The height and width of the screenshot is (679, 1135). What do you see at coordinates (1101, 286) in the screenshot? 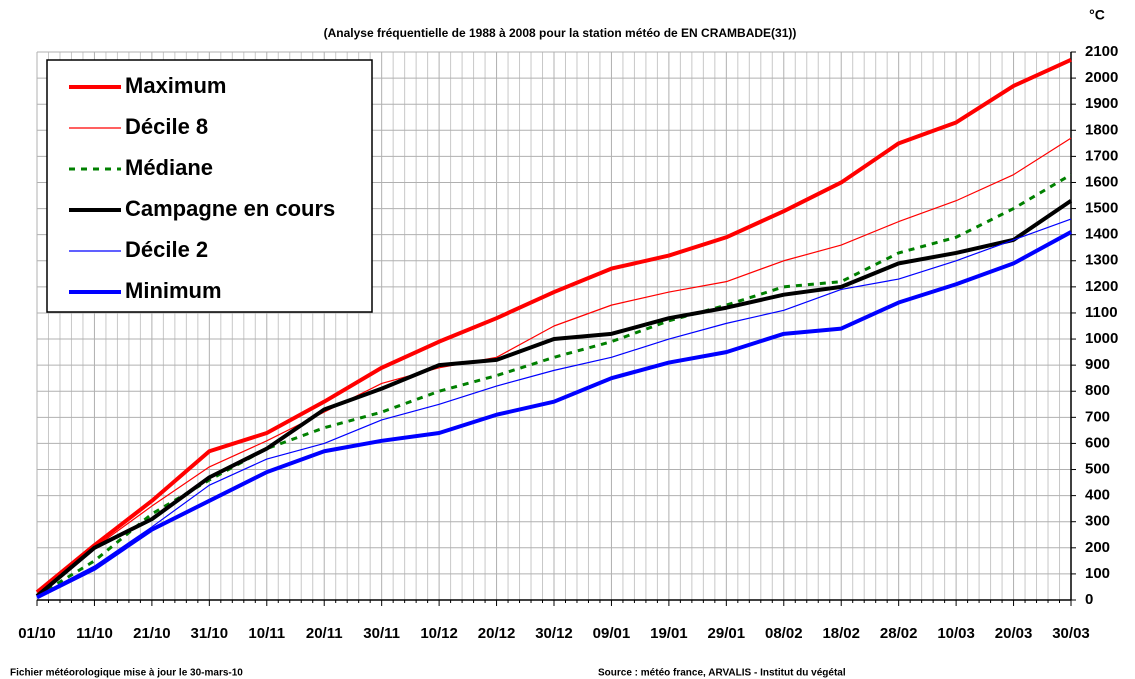
I see `y-tick-label: 1200` at bounding box center [1101, 286].